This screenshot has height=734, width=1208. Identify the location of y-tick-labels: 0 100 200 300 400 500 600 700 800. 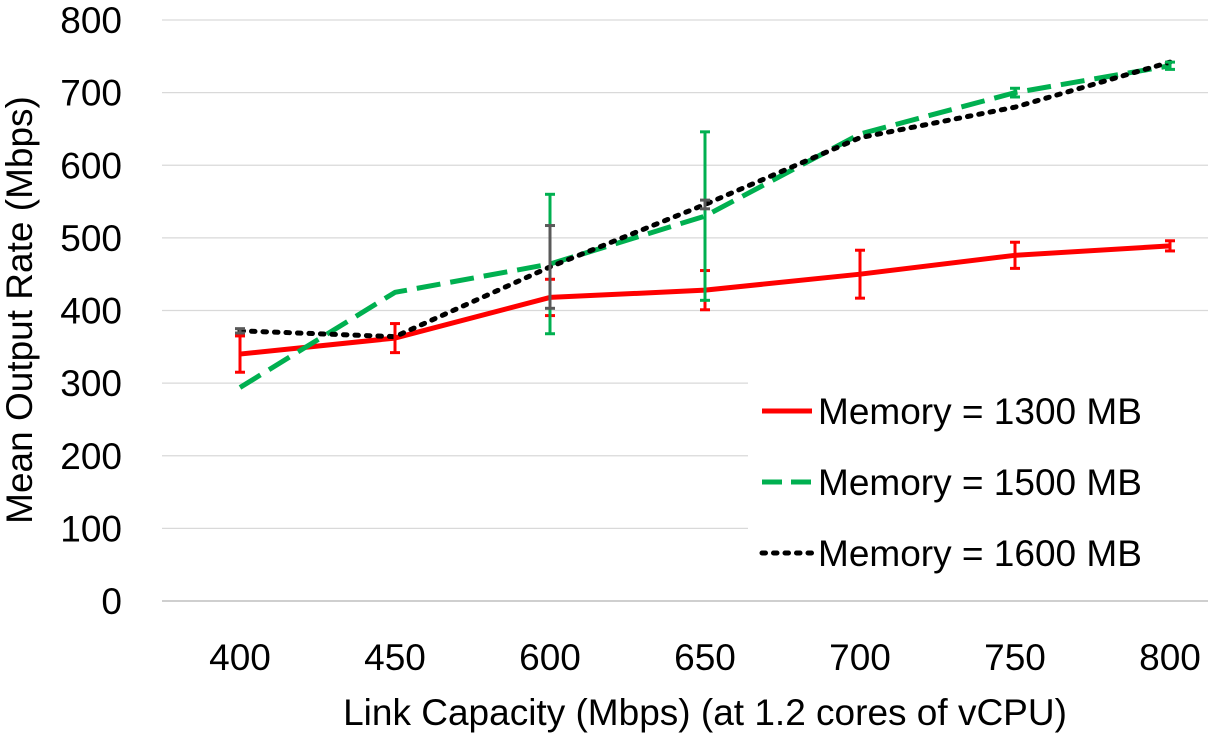
(91, 311).